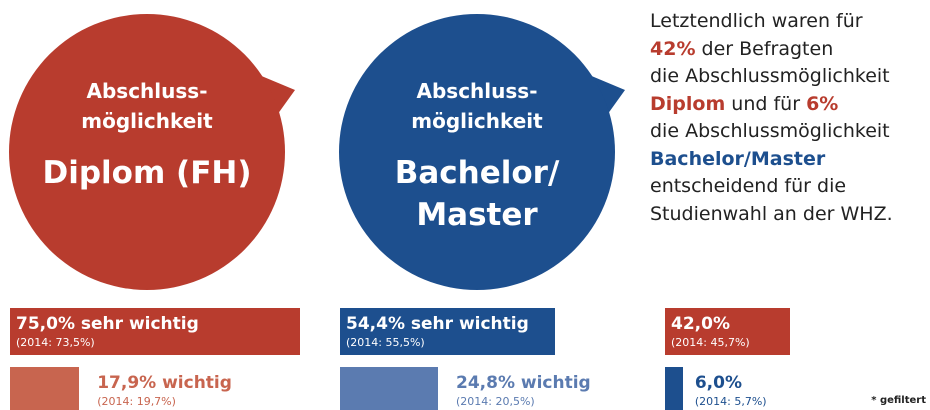  What do you see at coordinates (385, 342) in the screenshot?
I see `bar-sublabel: (2014: 55,5%)` at bounding box center [385, 342].